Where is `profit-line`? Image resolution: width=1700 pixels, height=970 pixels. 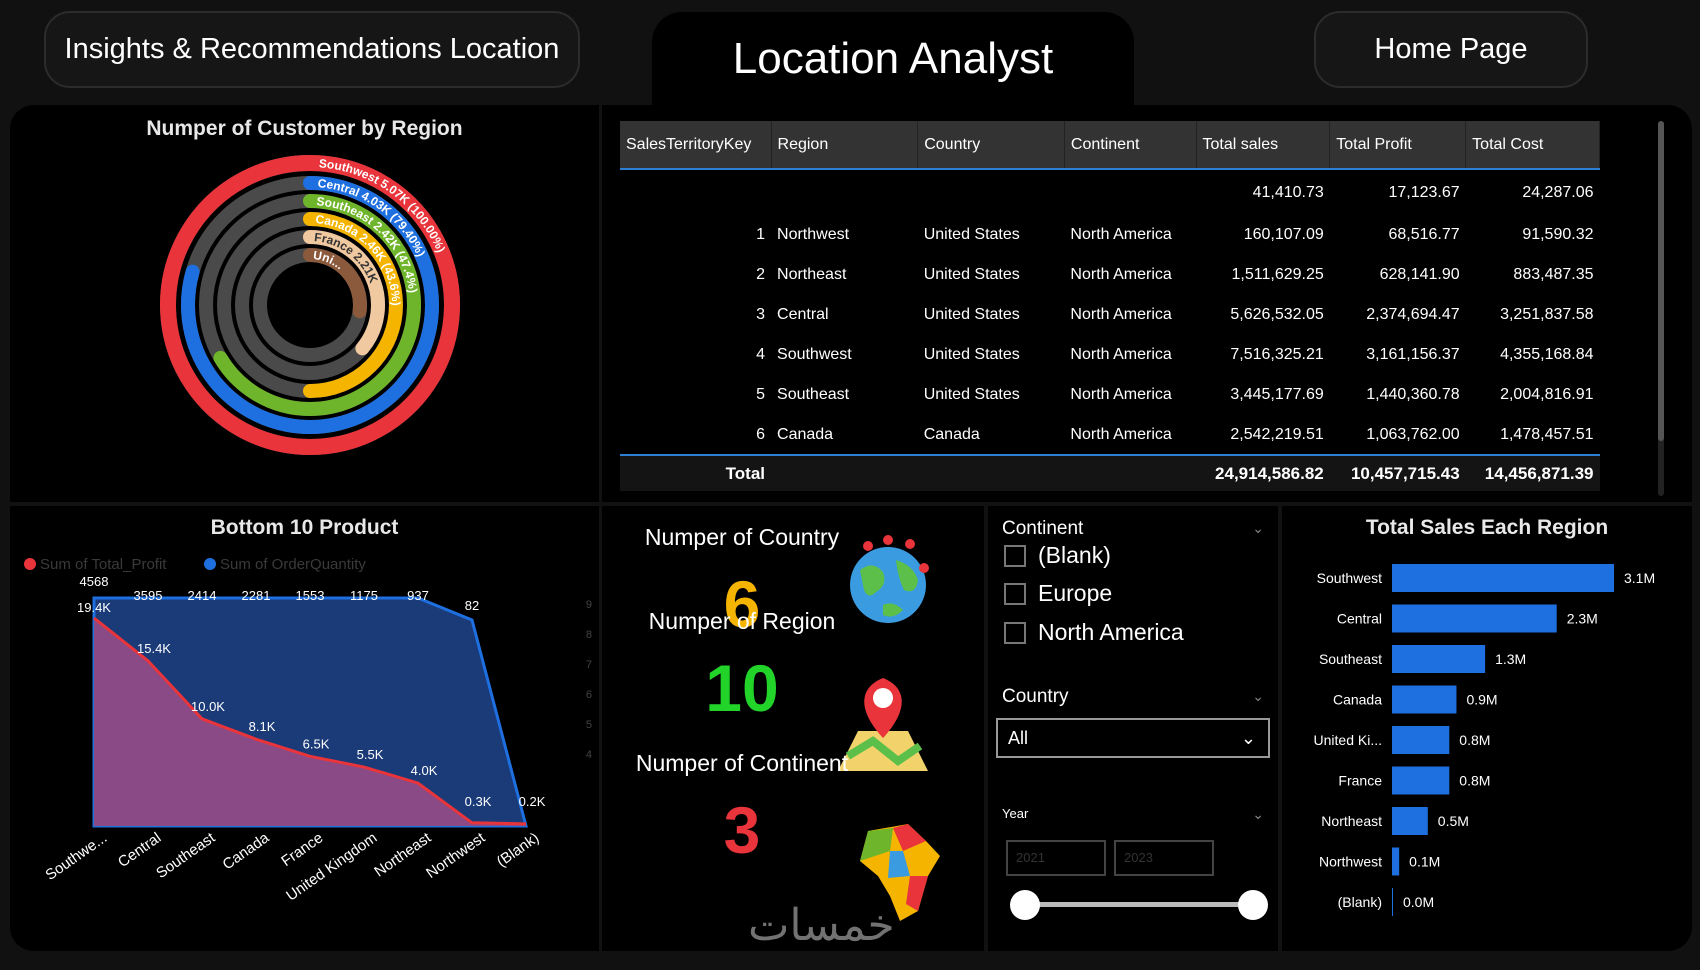
profit-line is located at coordinates (310, 721).